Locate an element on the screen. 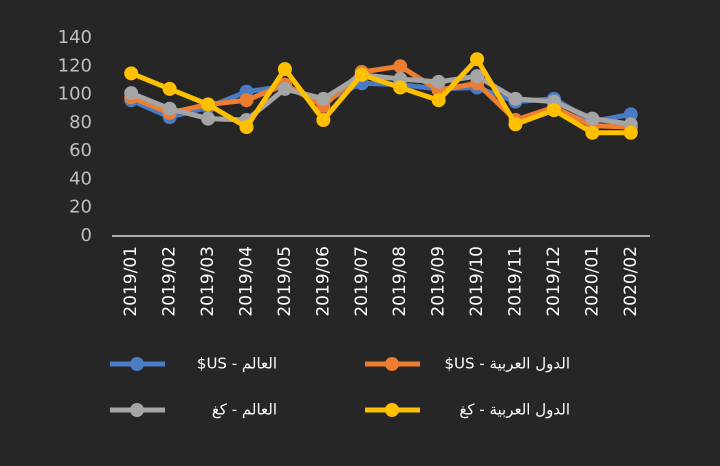  x-tick-label: 2019/04 is located at coordinates (247, 281).